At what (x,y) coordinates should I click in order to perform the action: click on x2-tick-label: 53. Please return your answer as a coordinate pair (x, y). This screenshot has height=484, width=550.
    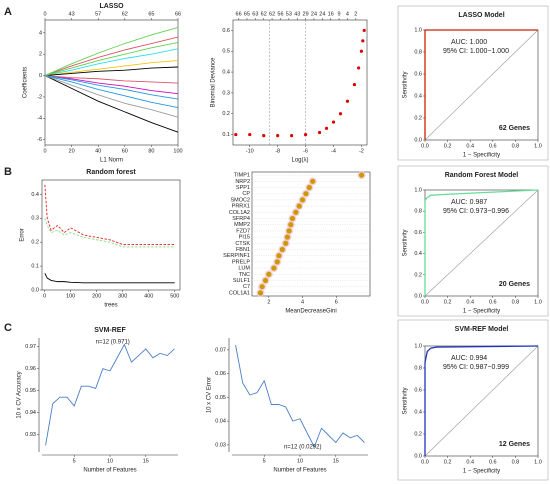
    Looking at the image, I should click on (289, 14).